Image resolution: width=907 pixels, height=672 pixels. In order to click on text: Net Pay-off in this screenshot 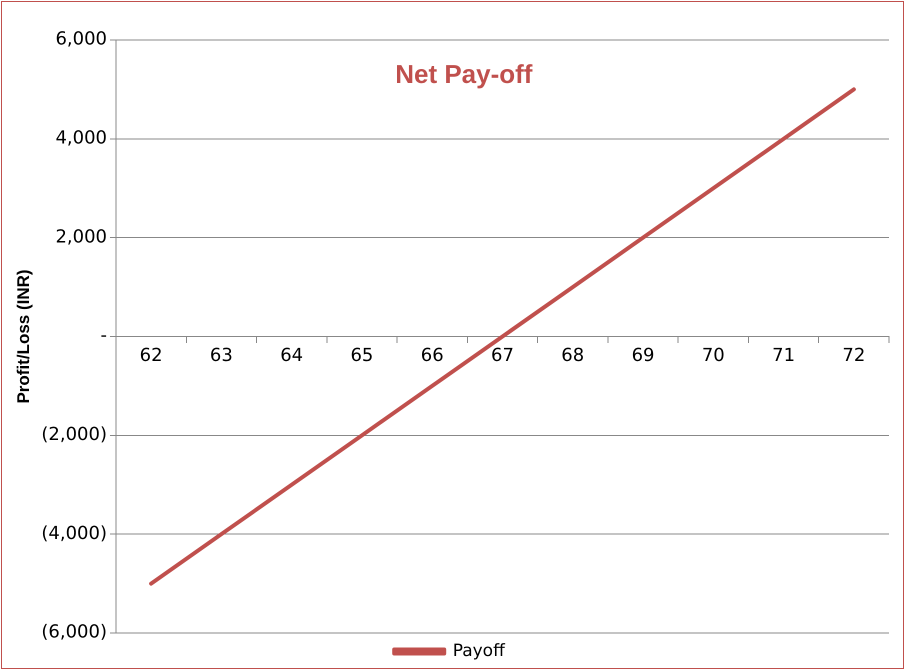, I will do `click(464, 74)`.